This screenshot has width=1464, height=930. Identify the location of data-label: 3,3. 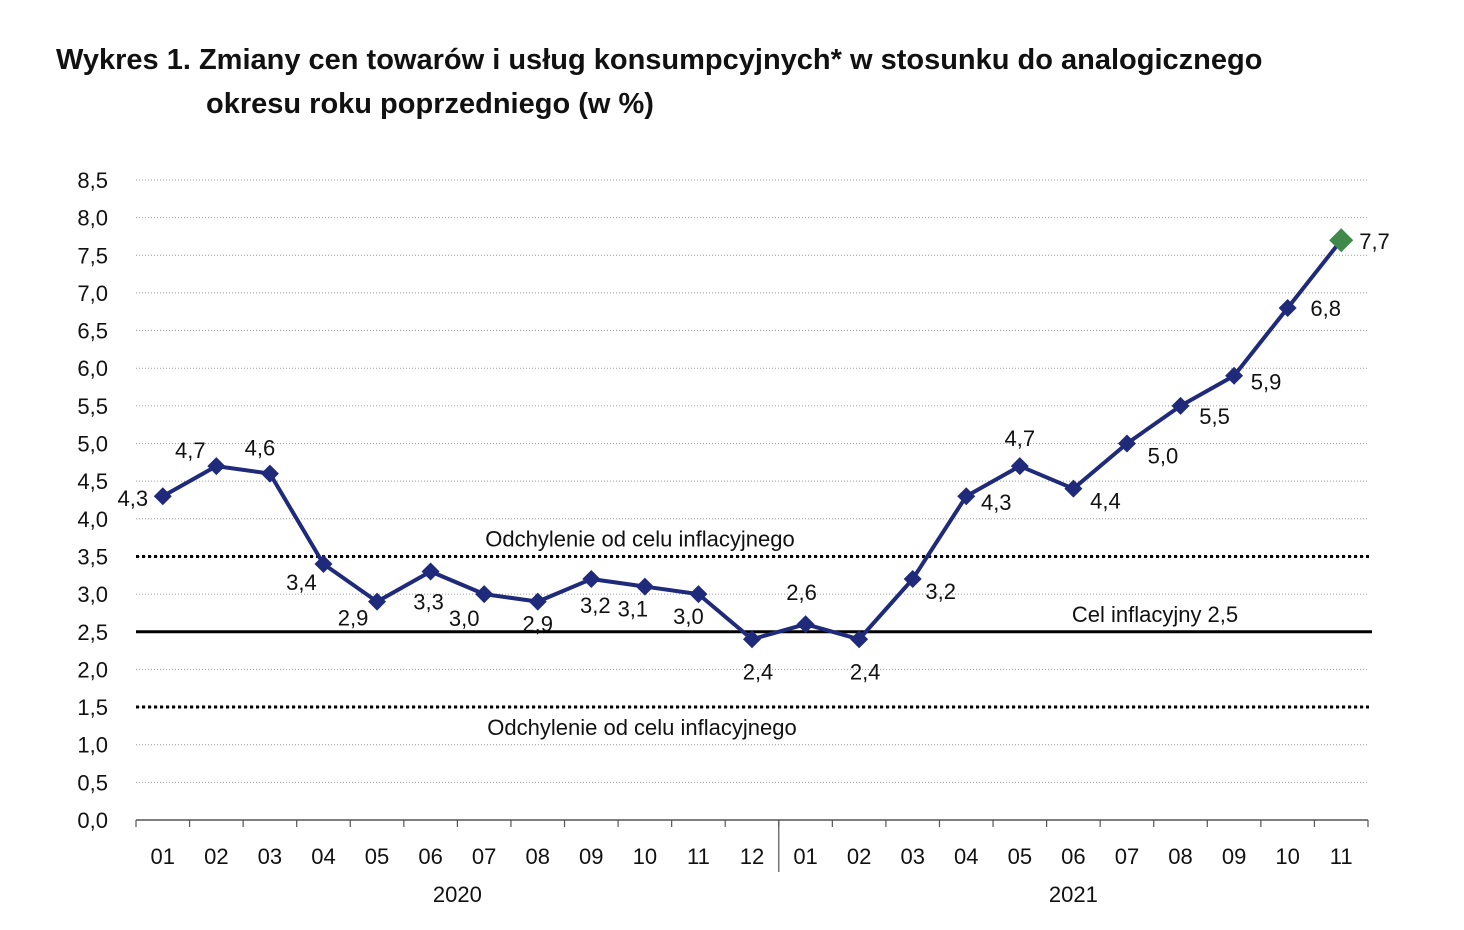
(428, 602).